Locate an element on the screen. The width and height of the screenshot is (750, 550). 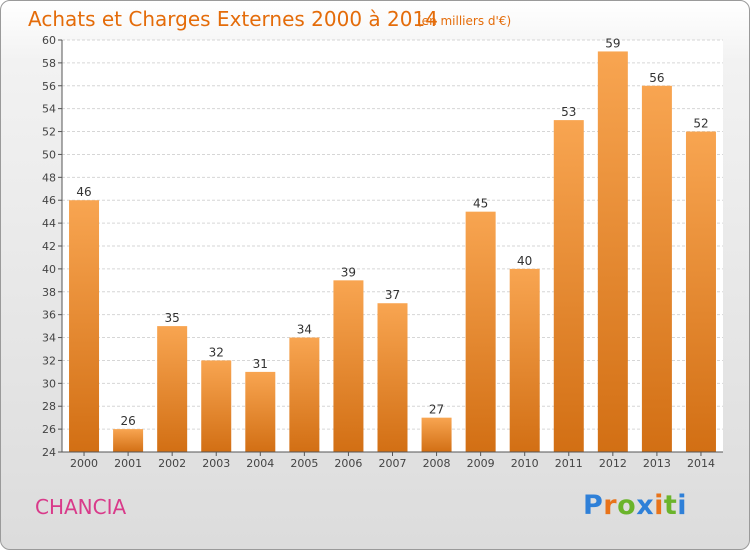
y-tick-label: 56 is located at coordinates (49, 86).